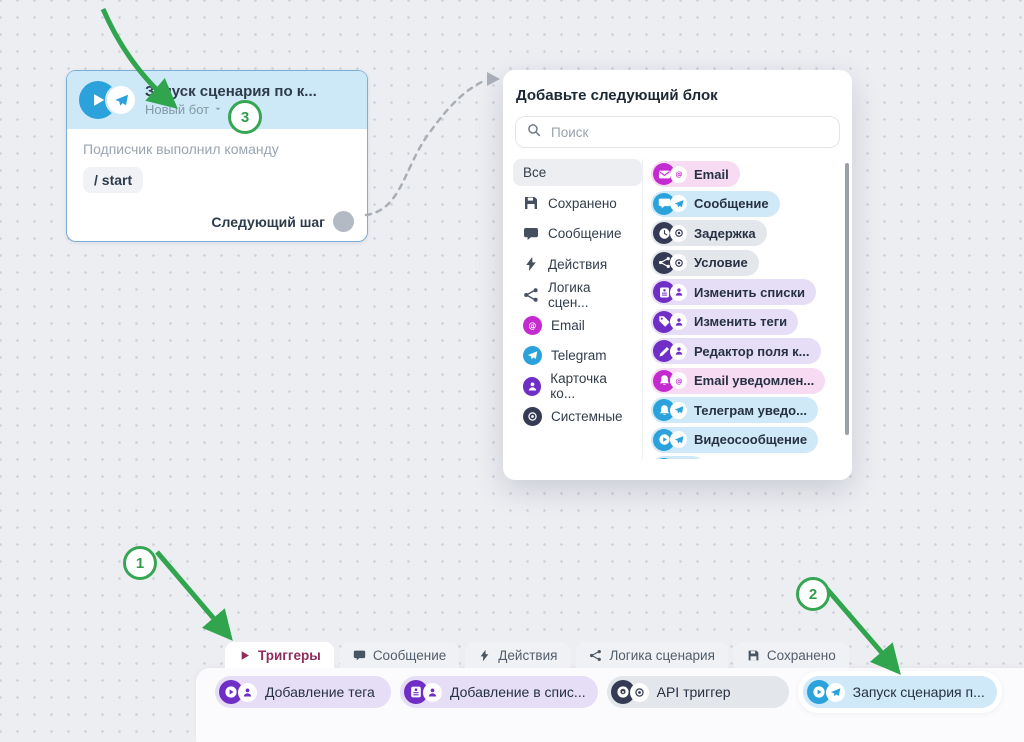 This screenshot has width=1024, height=742. I want to click on search-input, so click(688, 132).